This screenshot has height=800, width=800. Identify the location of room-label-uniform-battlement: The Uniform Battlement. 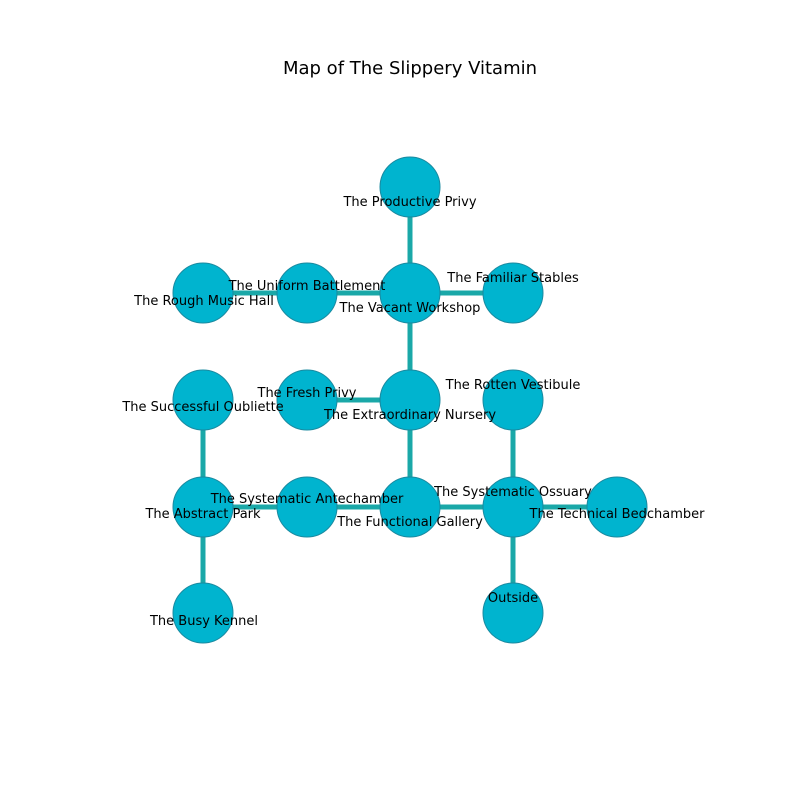
(307, 286).